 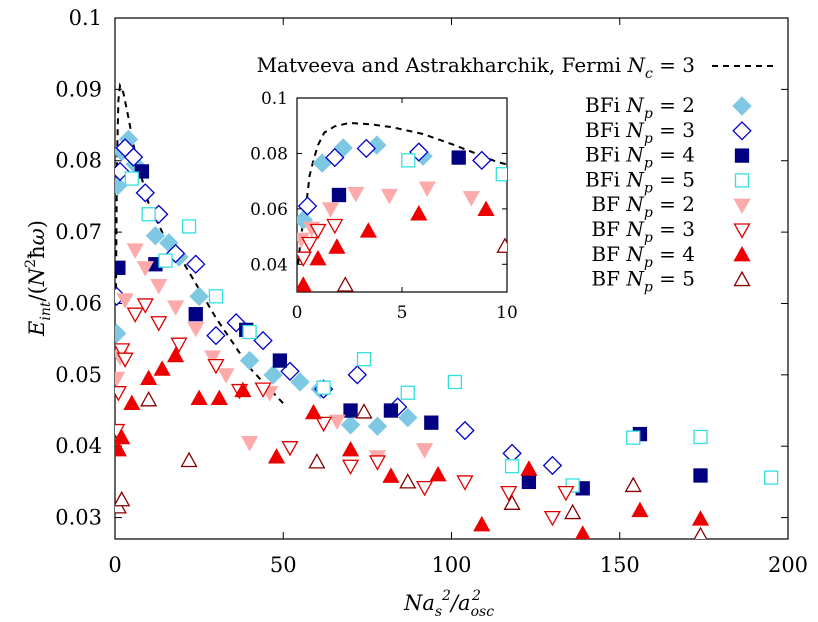 What do you see at coordinates (78, 232) in the screenshot?
I see `y-tick-label: 0.07` at bounding box center [78, 232].